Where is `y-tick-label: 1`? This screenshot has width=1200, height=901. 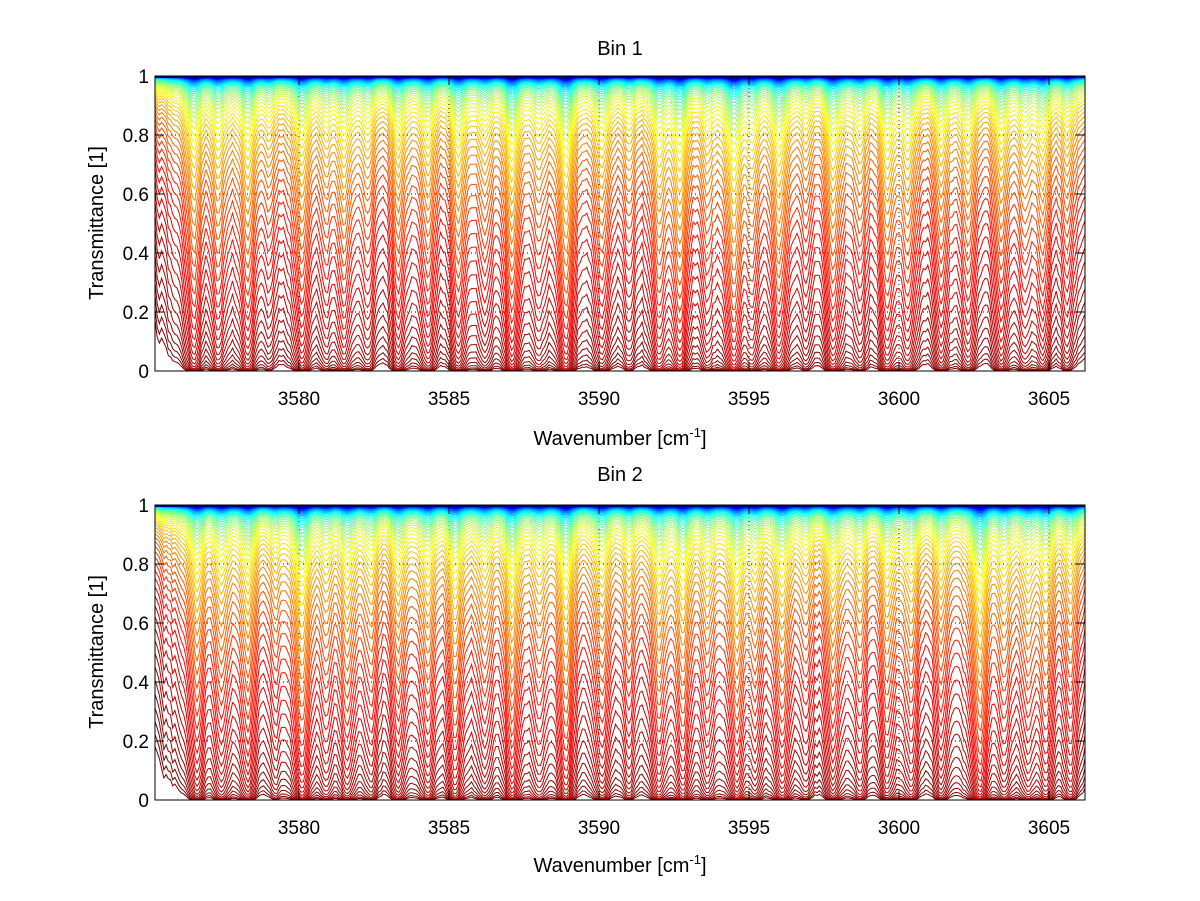 y-tick-label: 1 is located at coordinates (143, 77).